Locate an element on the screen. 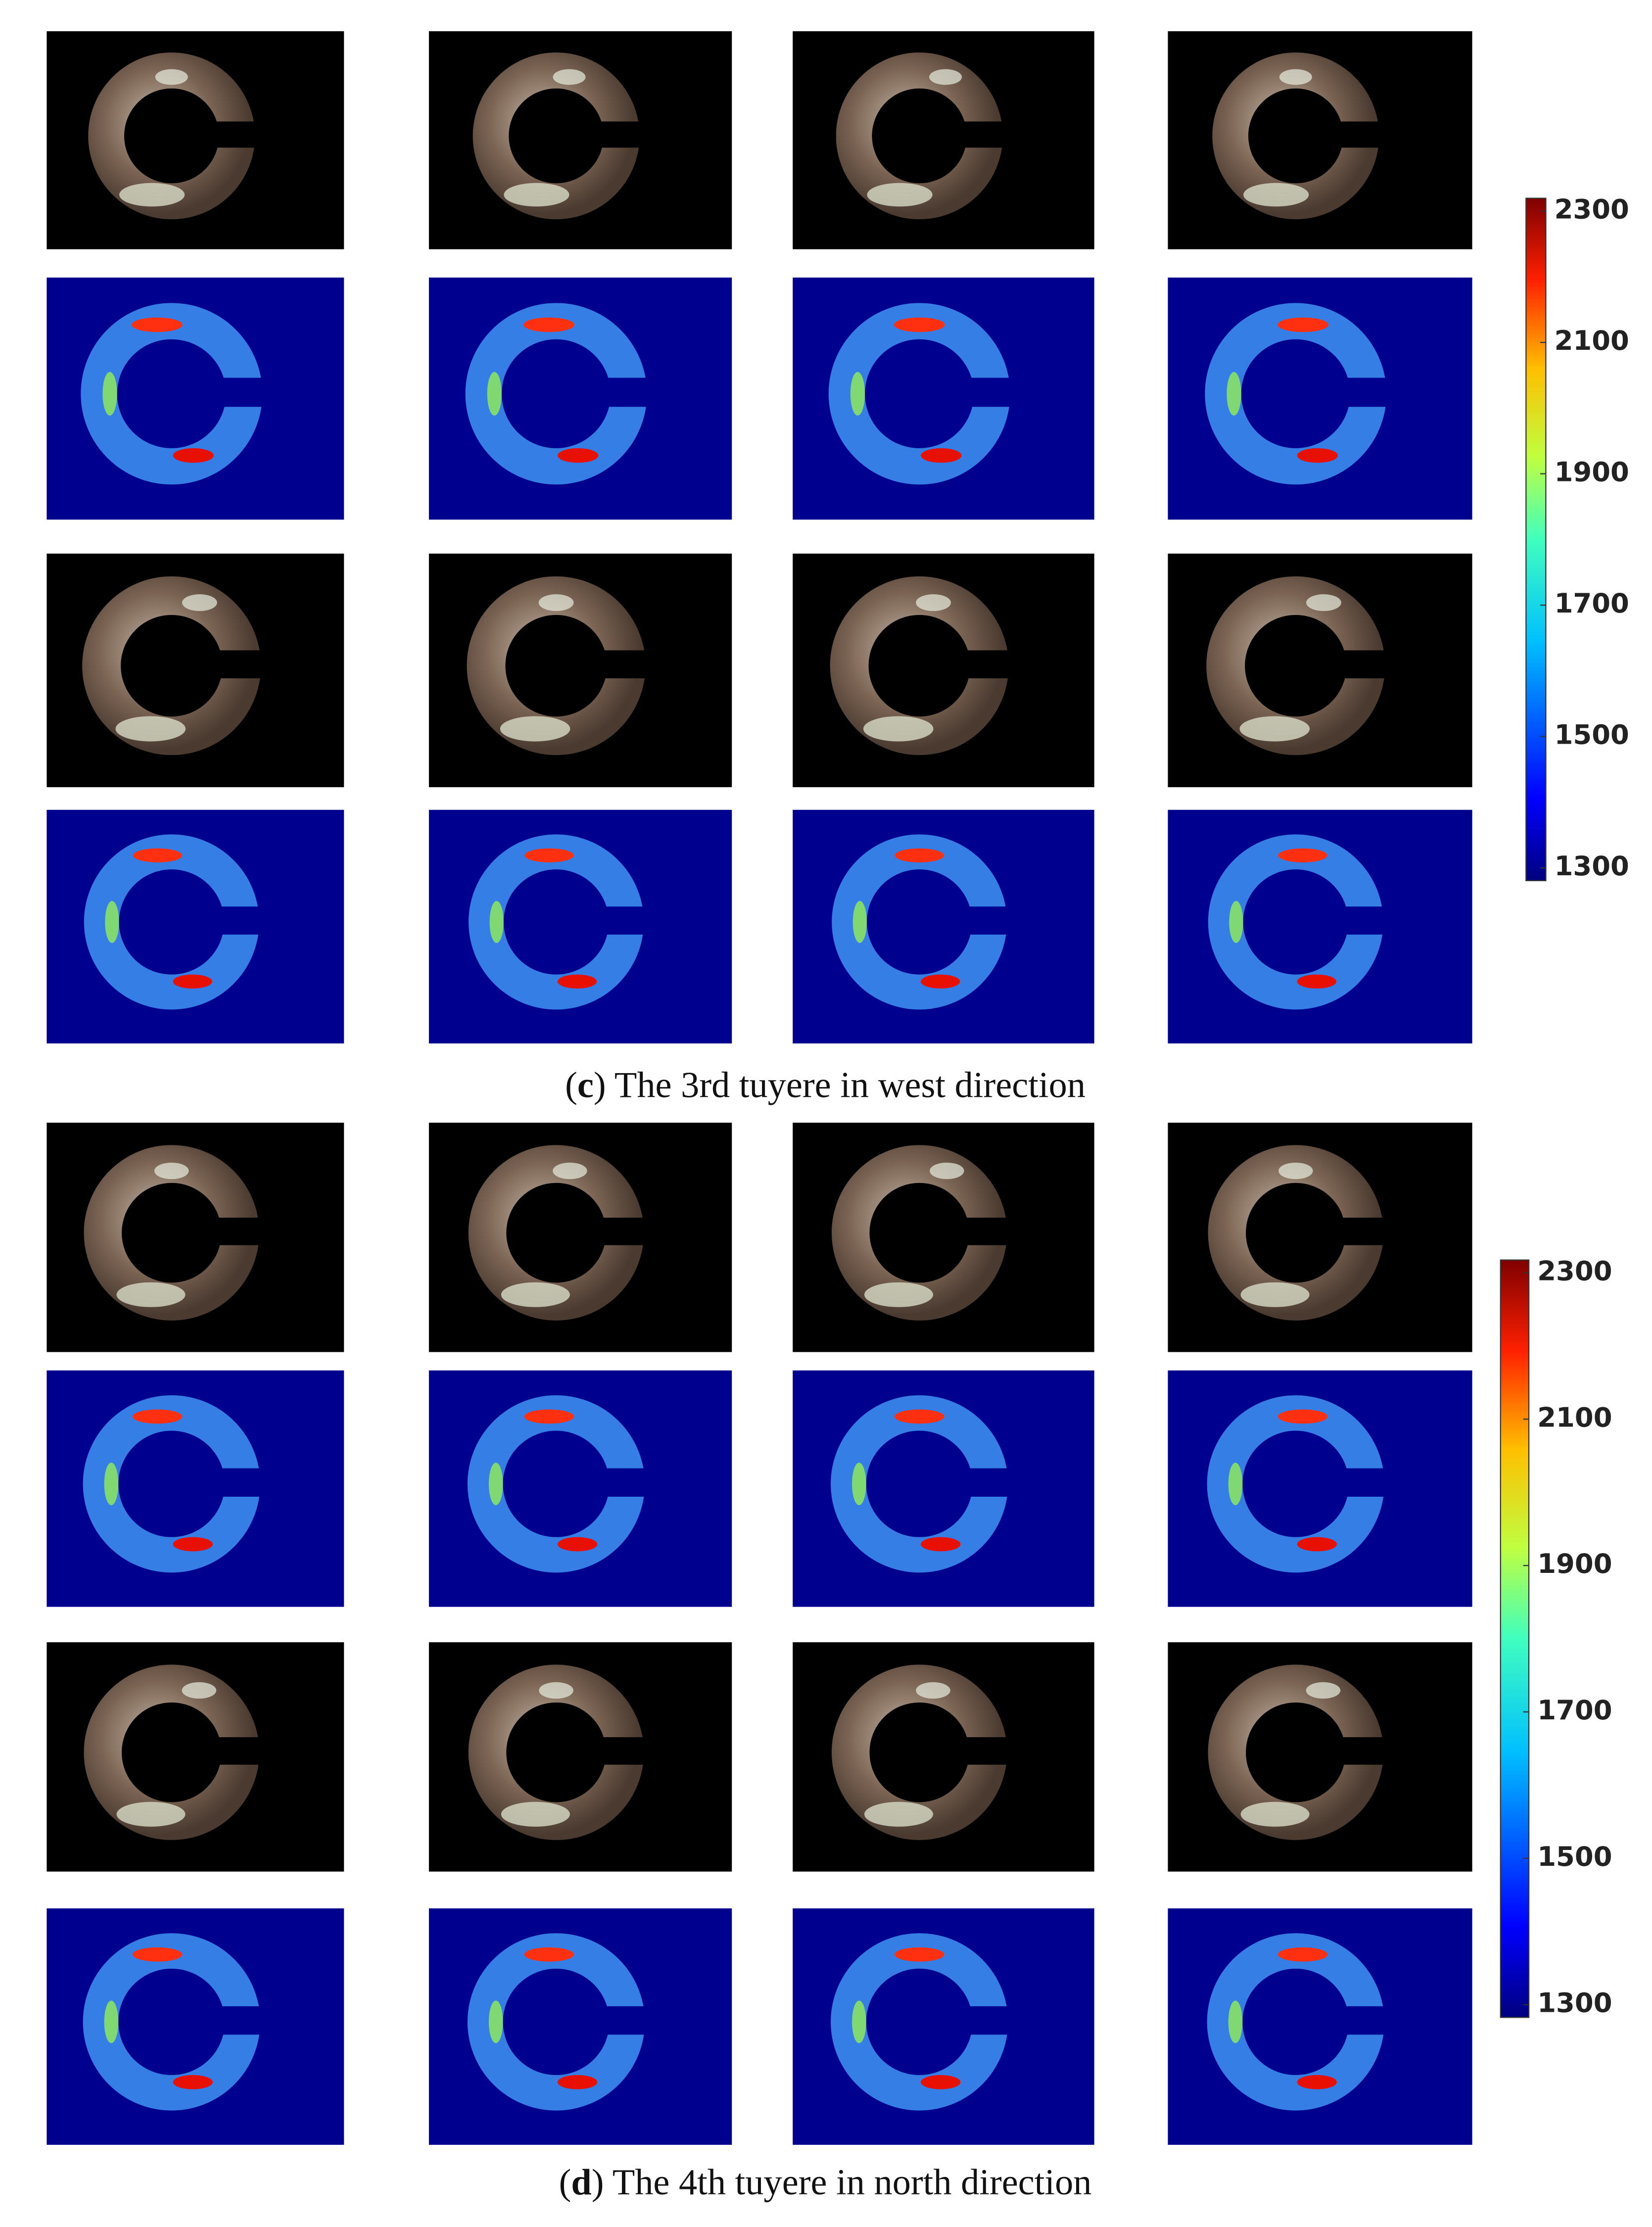  colorbar-tick-label: 1900 is located at coordinates (1575, 1563).